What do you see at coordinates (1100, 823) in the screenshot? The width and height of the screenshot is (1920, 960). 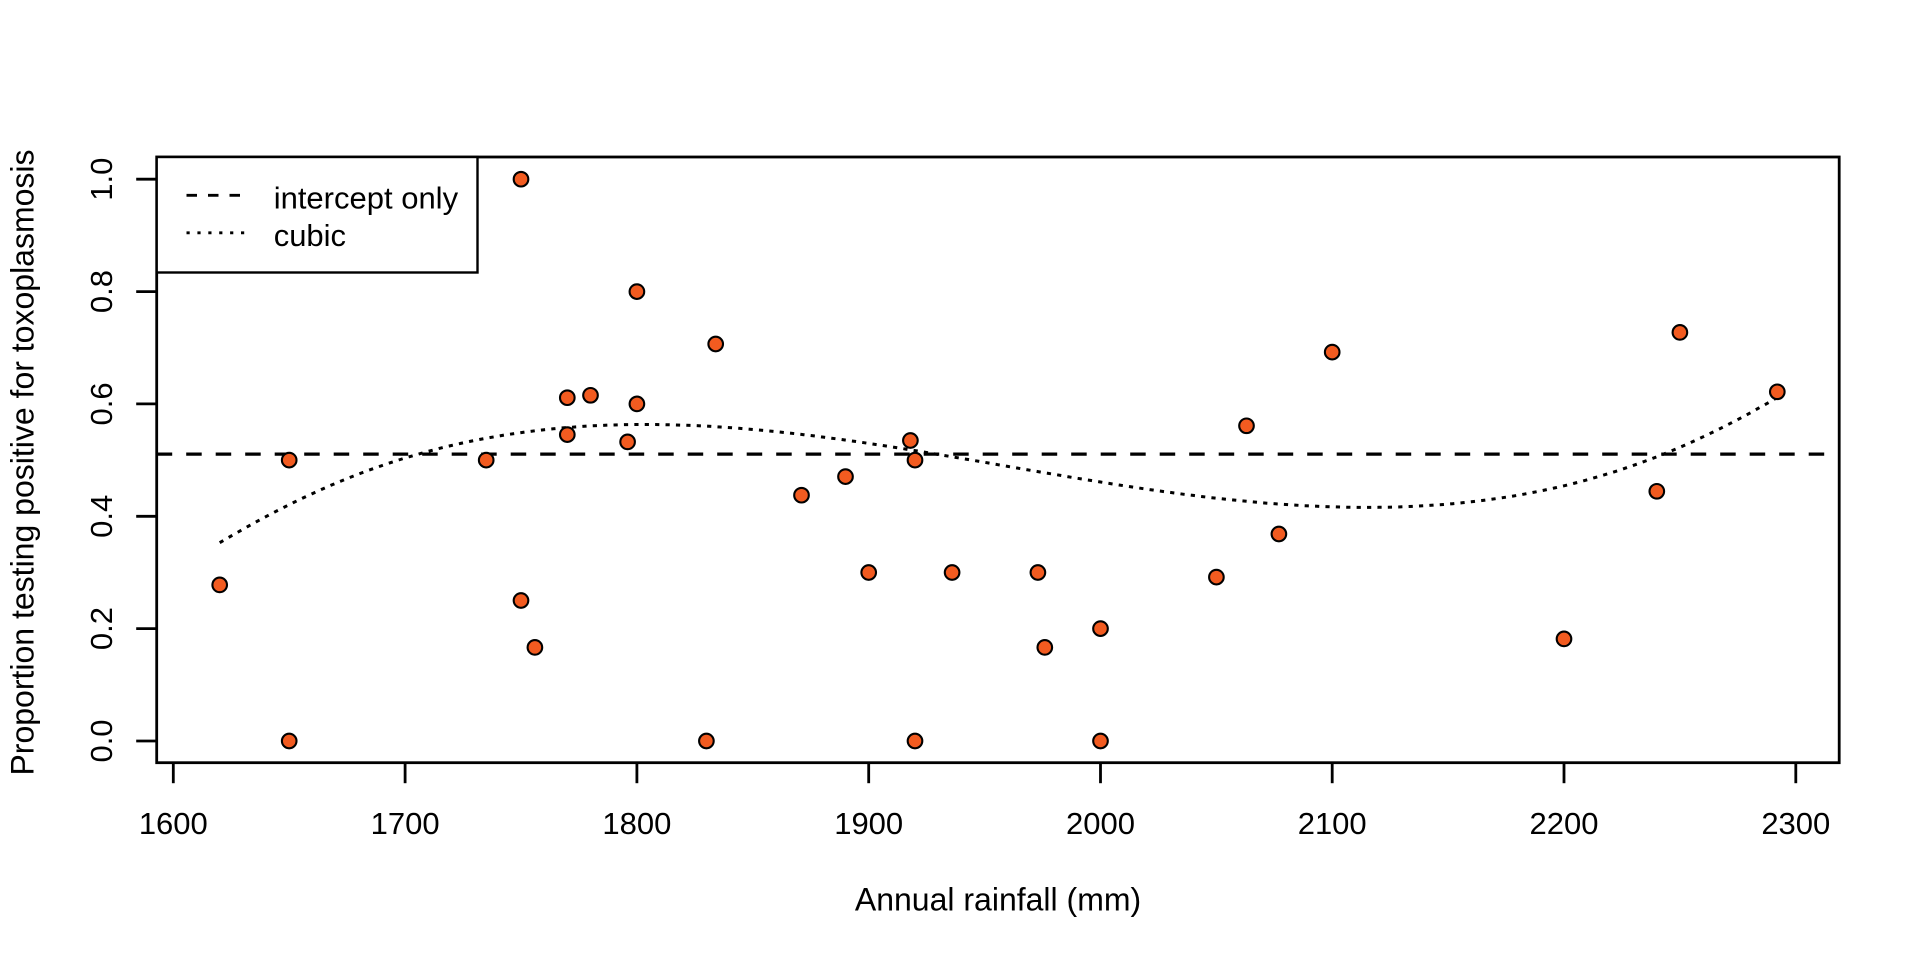 I see `svg-text: 2000` at bounding box center [1100, 823].